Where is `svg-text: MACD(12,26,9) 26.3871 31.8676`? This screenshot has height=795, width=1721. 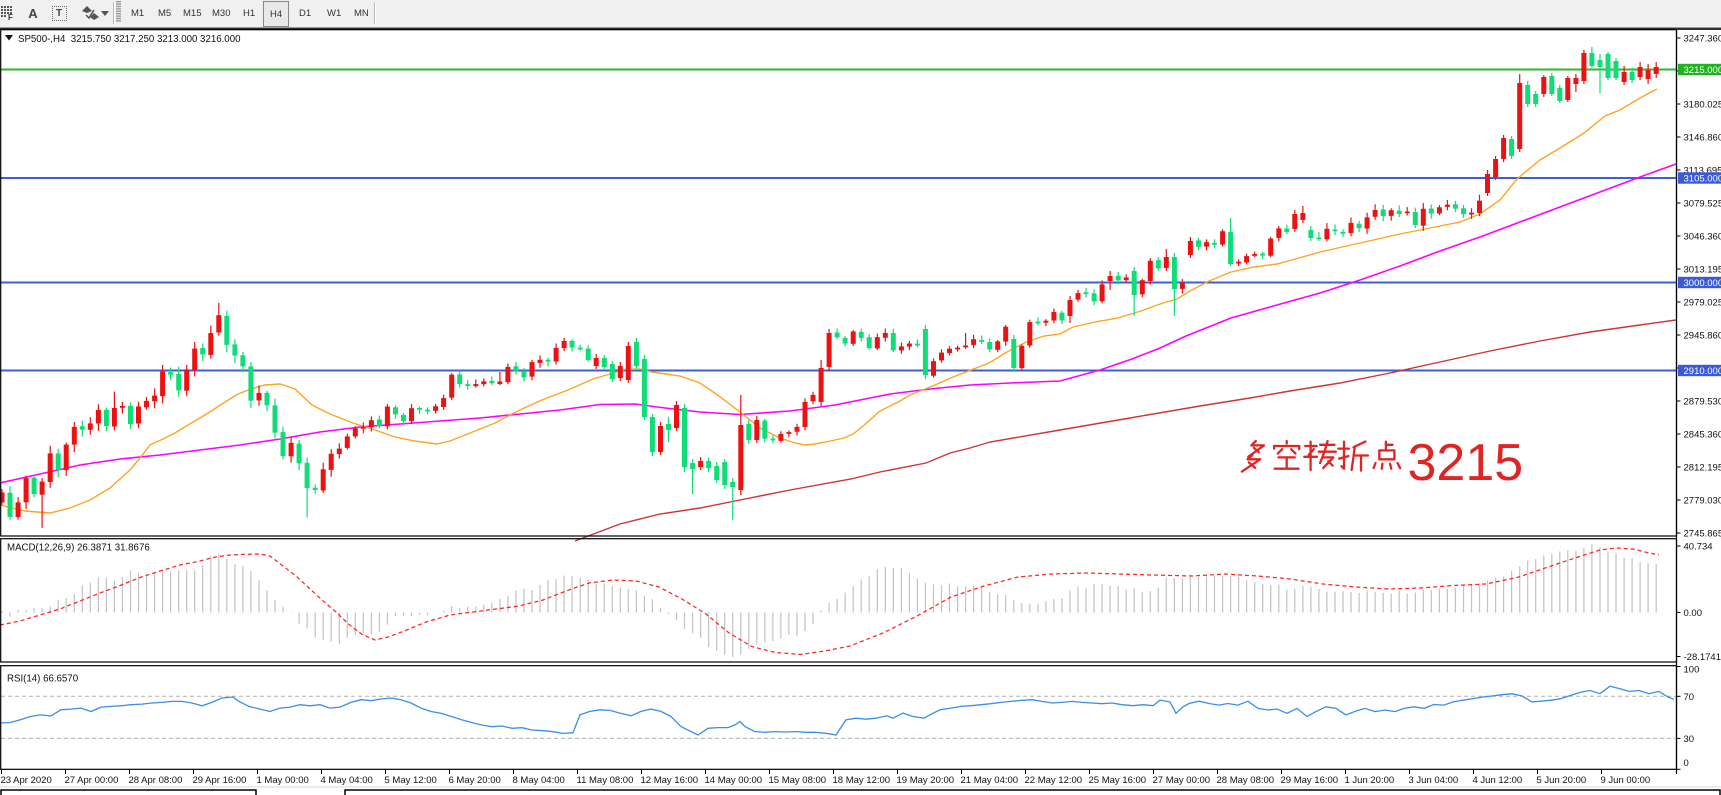
svg-text: MACD(12,26,9) 26.3871 31.8676 is located at coordinates (78, 548).